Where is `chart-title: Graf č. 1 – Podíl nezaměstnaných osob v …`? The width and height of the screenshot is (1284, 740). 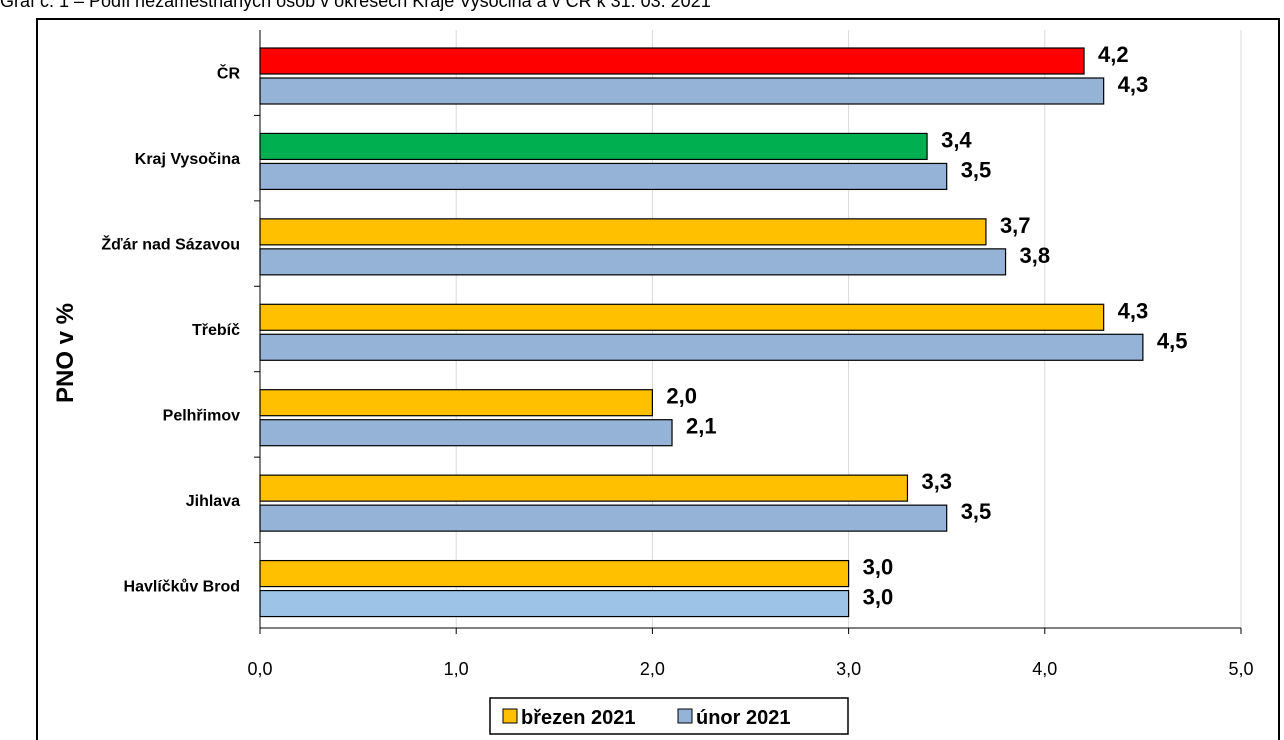
chart-title: Graf č. 1 – Podíl nezaměstnaných osob v … is located at coordinates (355, 5).